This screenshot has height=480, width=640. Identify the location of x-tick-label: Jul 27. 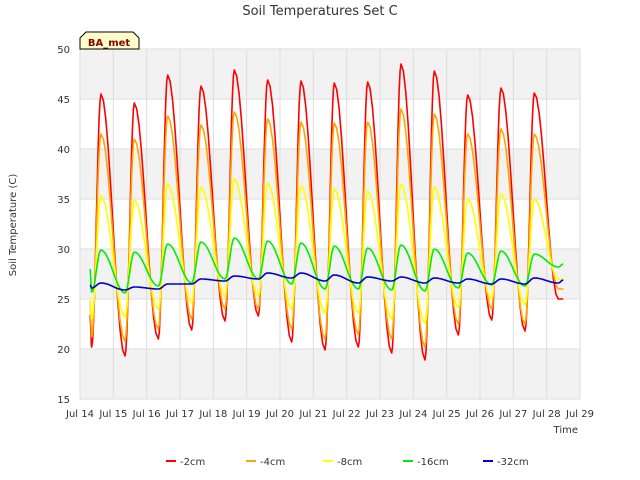
(512, 414).